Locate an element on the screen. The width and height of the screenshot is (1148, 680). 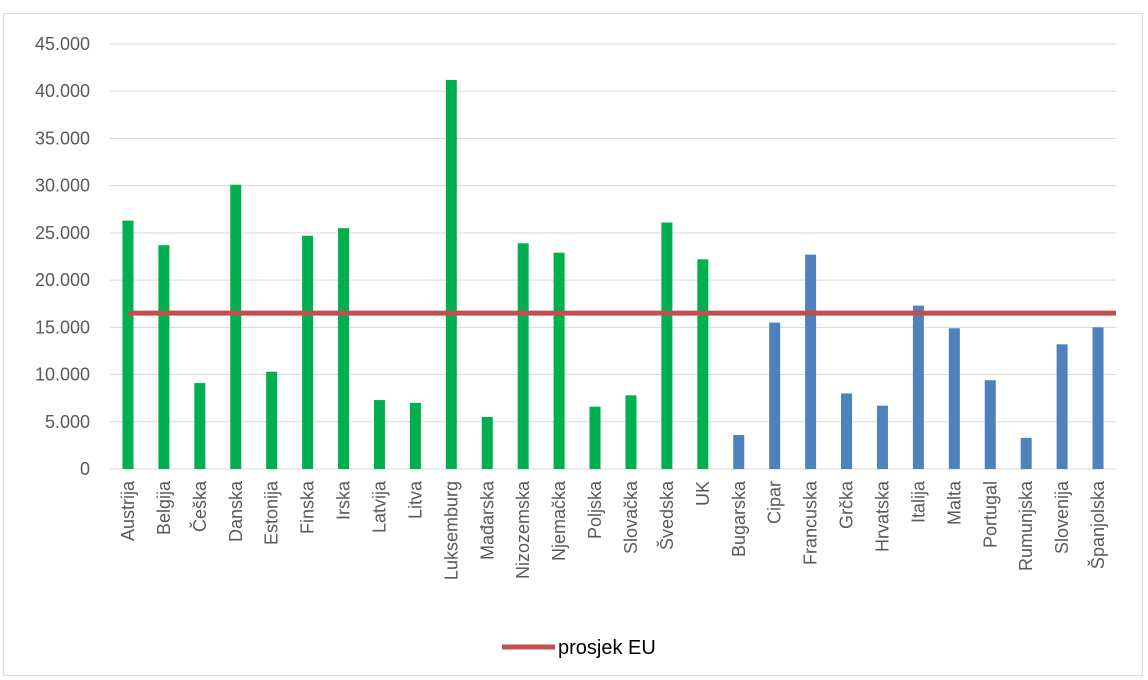
x-tick-label: Slovenija is located at coordinates (1062, 517).